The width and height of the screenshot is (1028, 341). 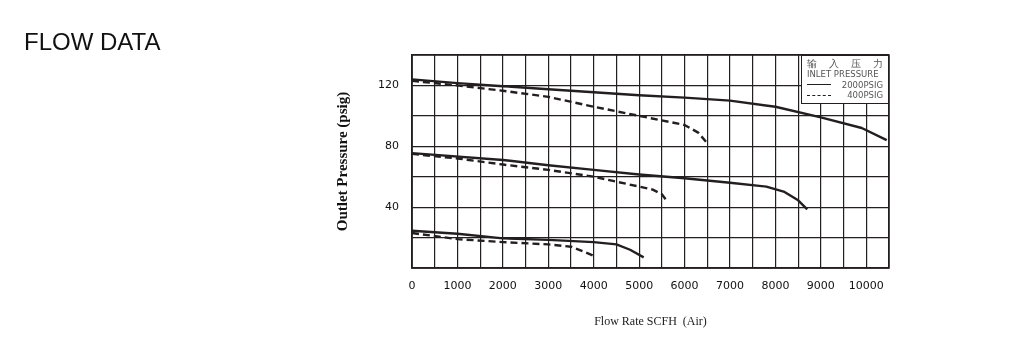 I want to click on x-tick-label: 7000, so click(x=730, y=286).